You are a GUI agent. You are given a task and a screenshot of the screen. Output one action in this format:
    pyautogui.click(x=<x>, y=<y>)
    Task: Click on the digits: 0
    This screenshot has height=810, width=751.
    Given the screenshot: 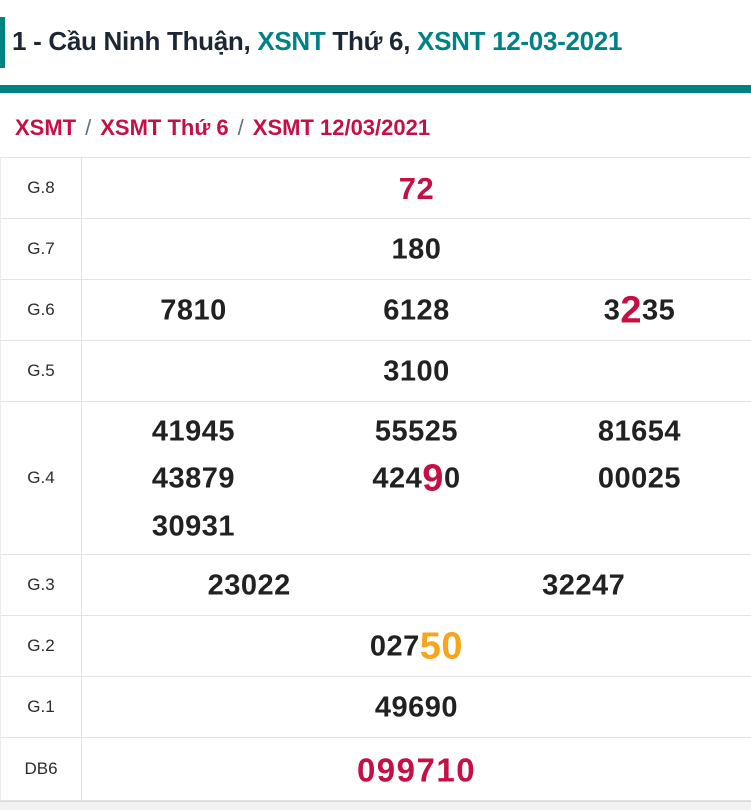 What is the action you would take?
    pyautogui.click(x=452, y=479)
    